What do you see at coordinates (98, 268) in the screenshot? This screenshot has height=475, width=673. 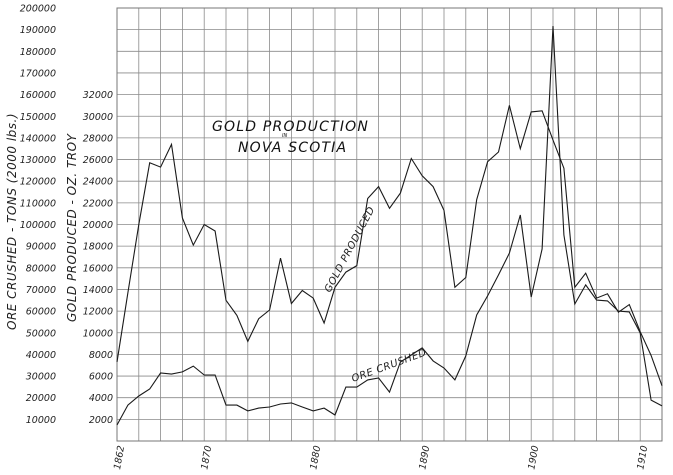 I see `y-tick-gold: 16000` at bounding box center [98, 268].